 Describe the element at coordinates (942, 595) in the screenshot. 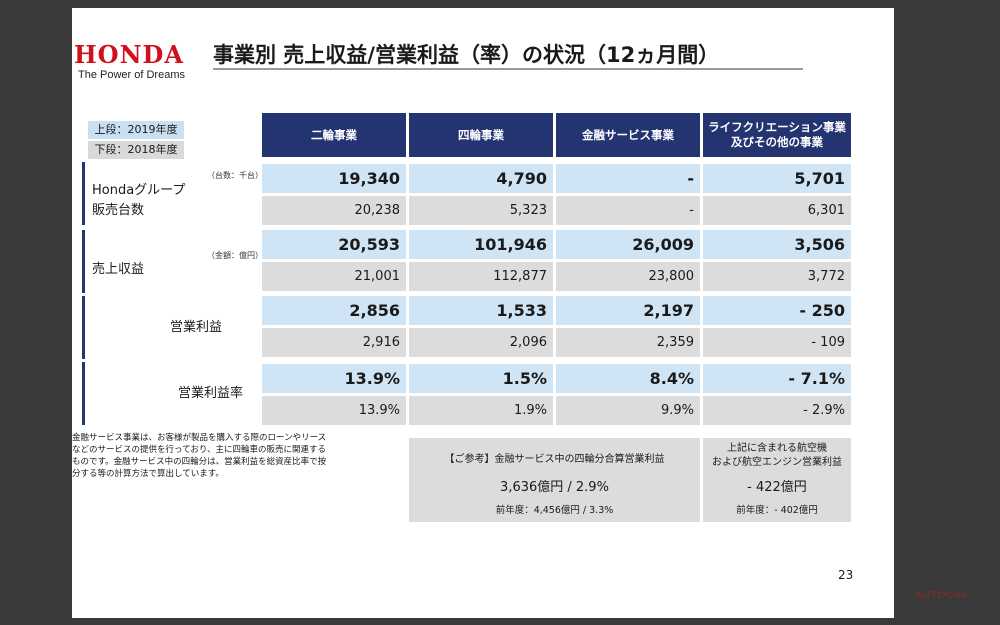

I see `watermark: AUTOCAR` at that location.